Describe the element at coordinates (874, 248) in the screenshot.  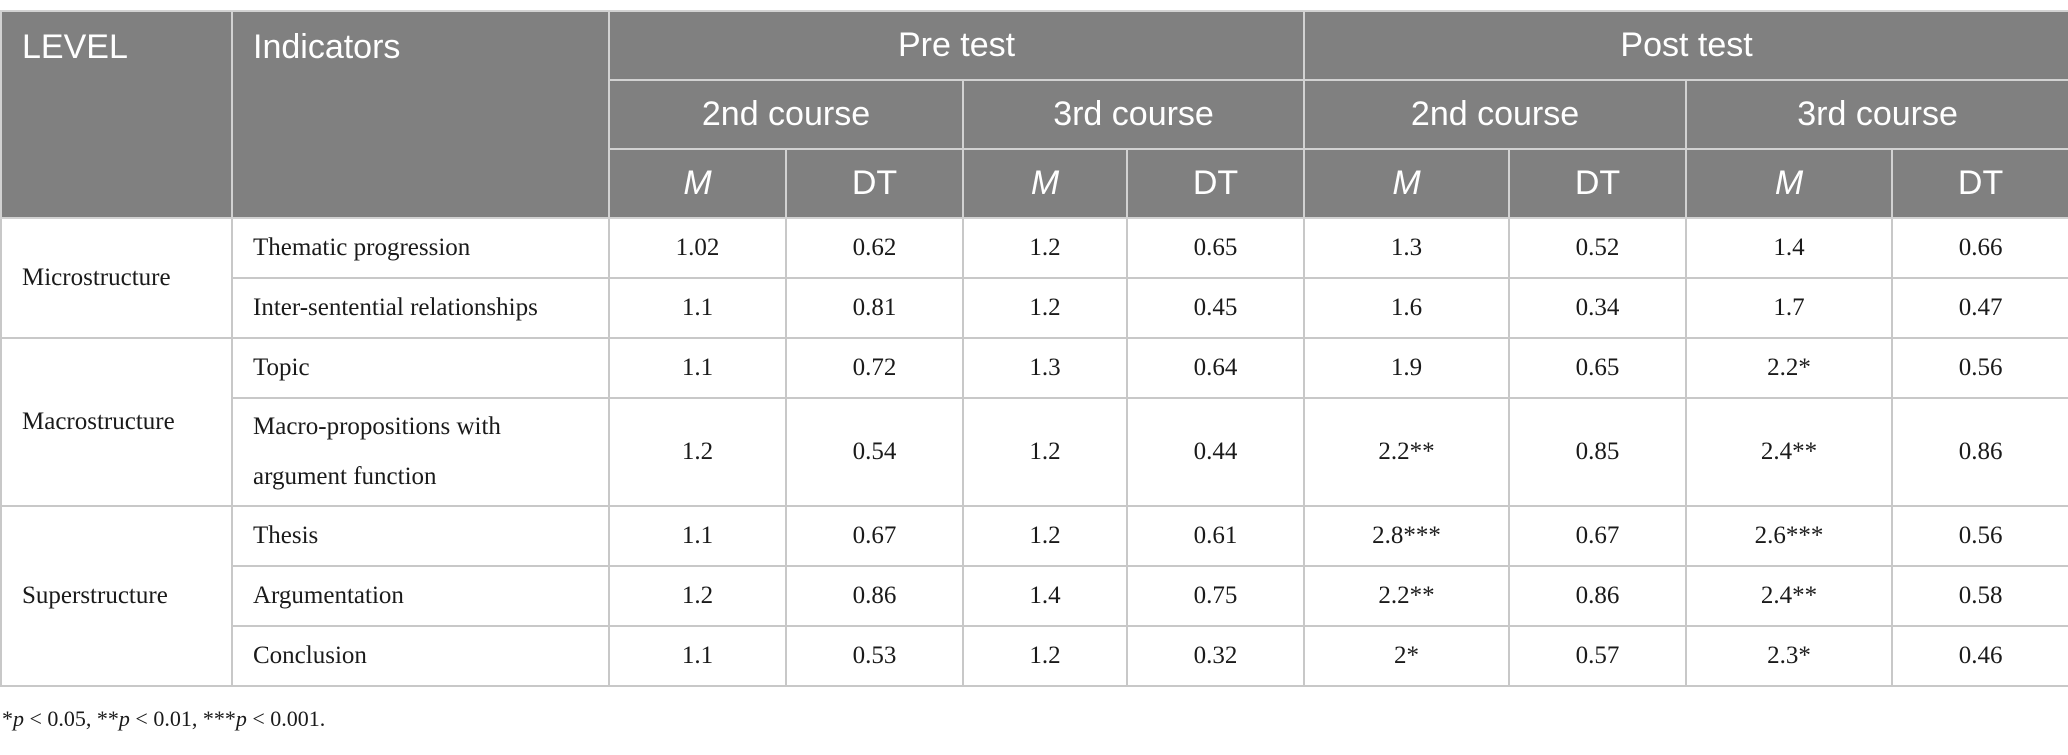
I see `value-cell: 0.62` at that location.